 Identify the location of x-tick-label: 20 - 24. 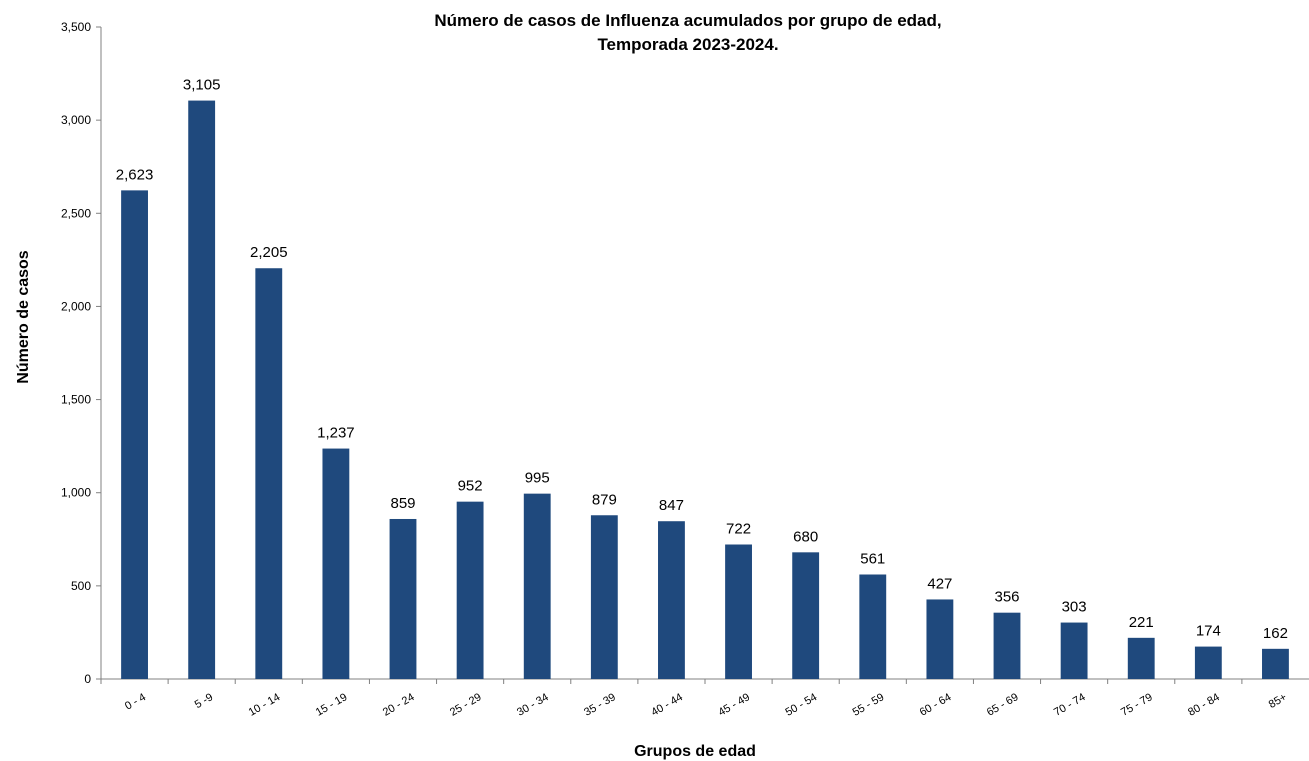
(399, 705).